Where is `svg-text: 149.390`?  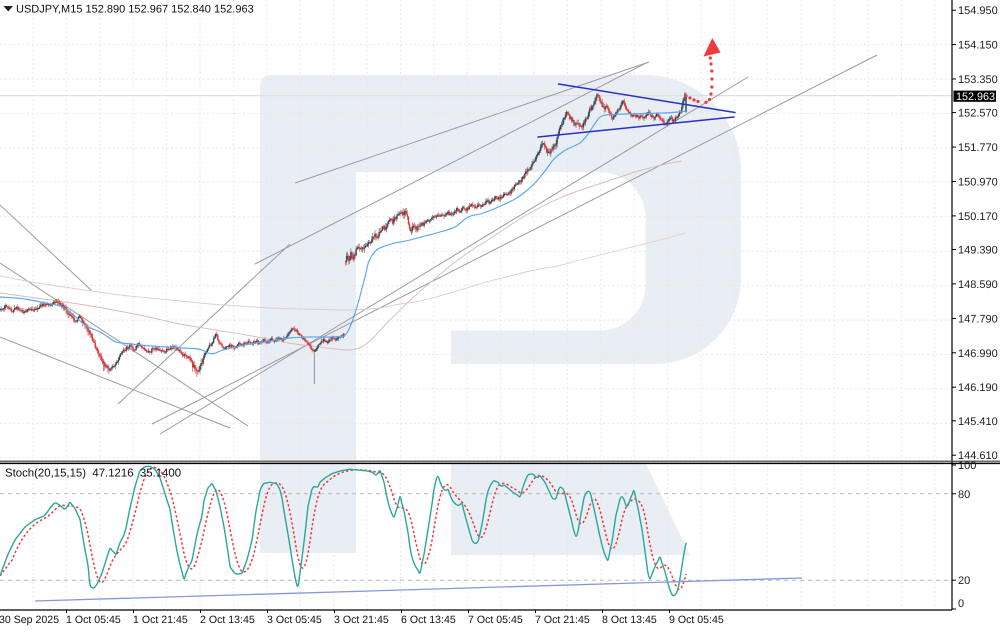
svg-text: 149.390 is located at coordinates (978, 251).